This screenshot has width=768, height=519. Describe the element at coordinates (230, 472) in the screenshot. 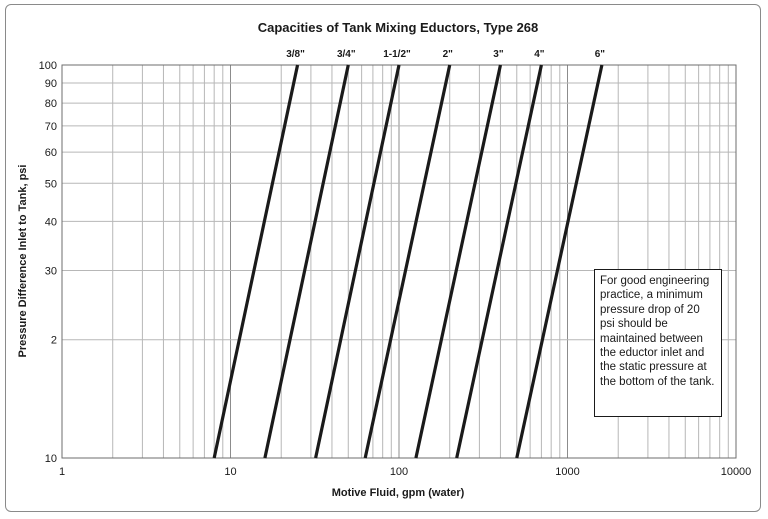

I see `x-tick-label: 10` at that location.